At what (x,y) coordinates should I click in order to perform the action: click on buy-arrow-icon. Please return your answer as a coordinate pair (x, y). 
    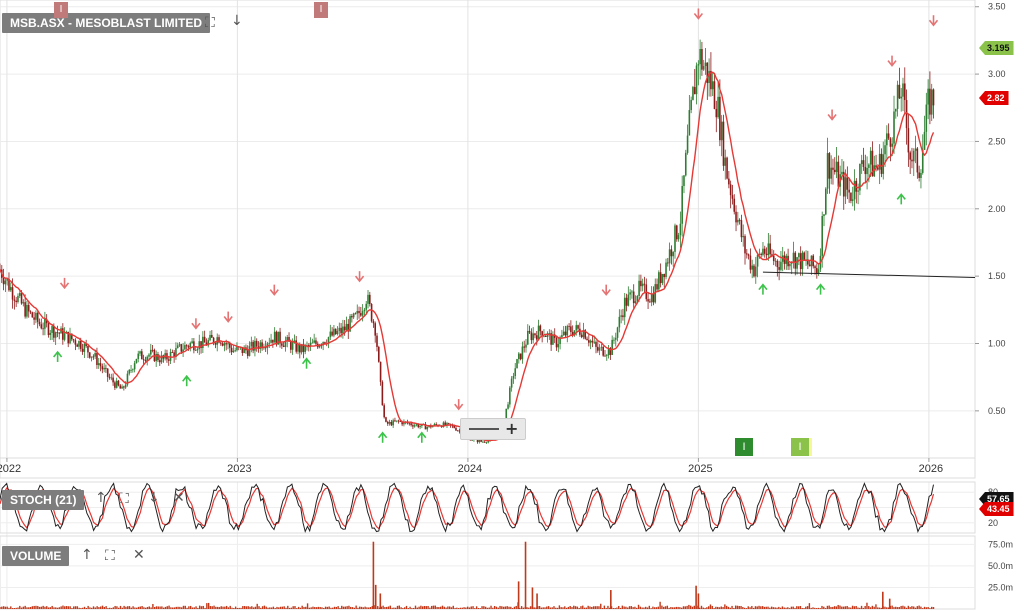
    Looking at the image, I should click on (187, 380).